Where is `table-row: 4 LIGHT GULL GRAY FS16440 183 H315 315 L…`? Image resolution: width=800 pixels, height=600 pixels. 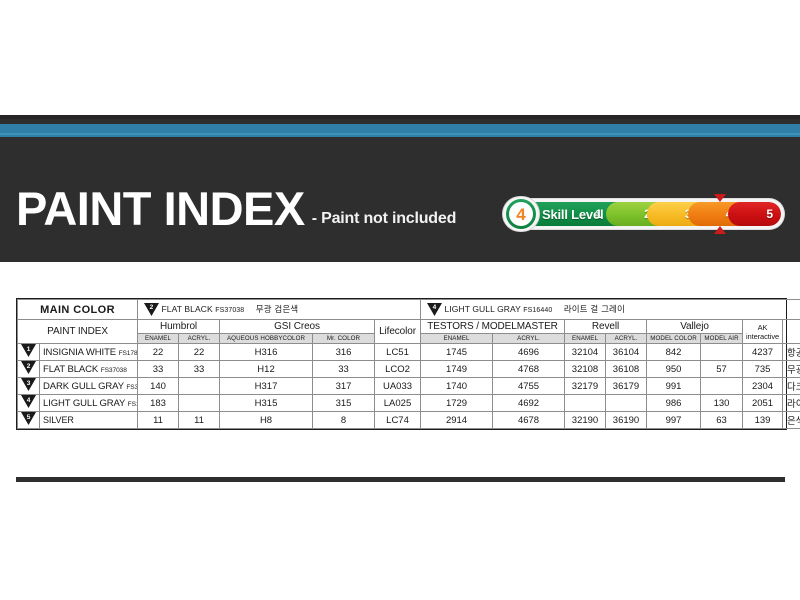
table-row: 4 LIGHT GULL GRAY FS16440 183 H315 315 L… is located at coordinates (408, 403).